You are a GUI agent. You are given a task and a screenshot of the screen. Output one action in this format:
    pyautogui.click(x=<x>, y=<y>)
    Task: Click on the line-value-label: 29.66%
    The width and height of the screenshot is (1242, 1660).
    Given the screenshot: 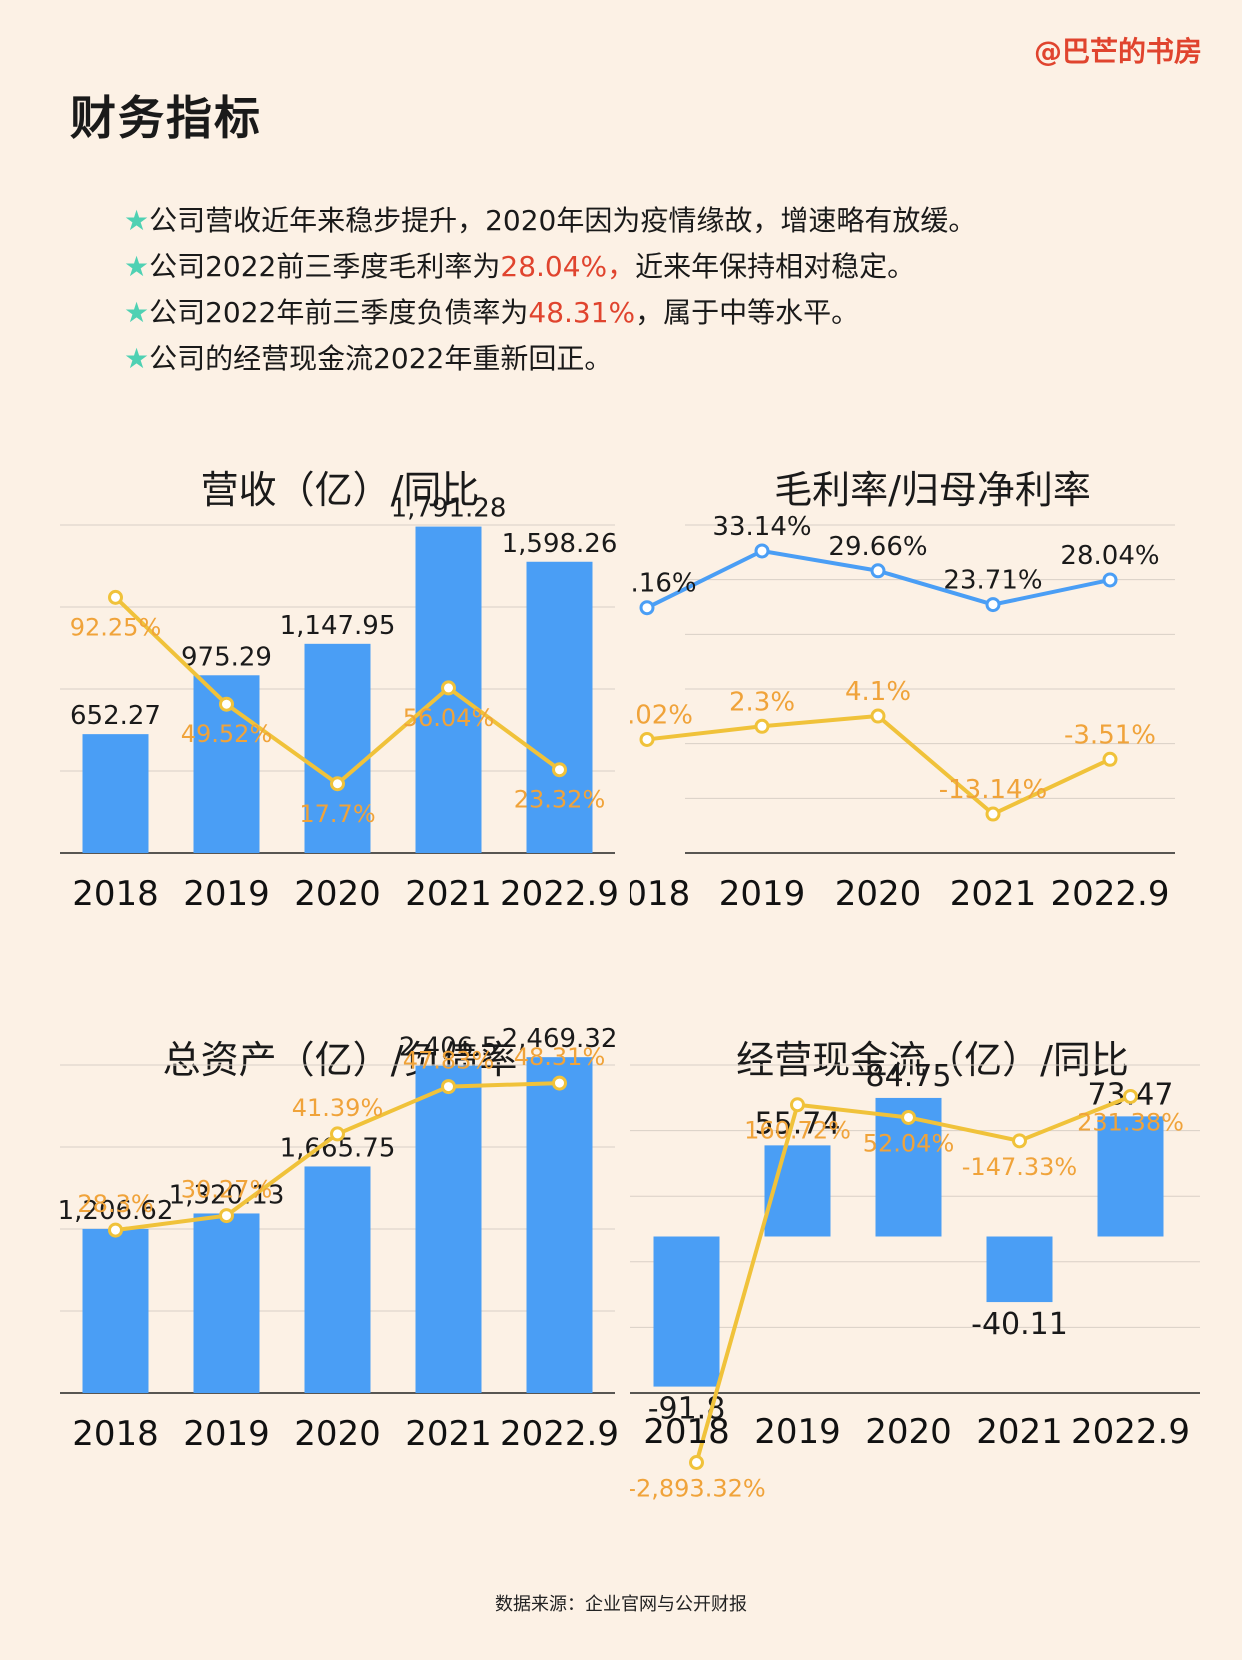 What is the action you would take?
    pyautogui.click(x=877, y=547)
    